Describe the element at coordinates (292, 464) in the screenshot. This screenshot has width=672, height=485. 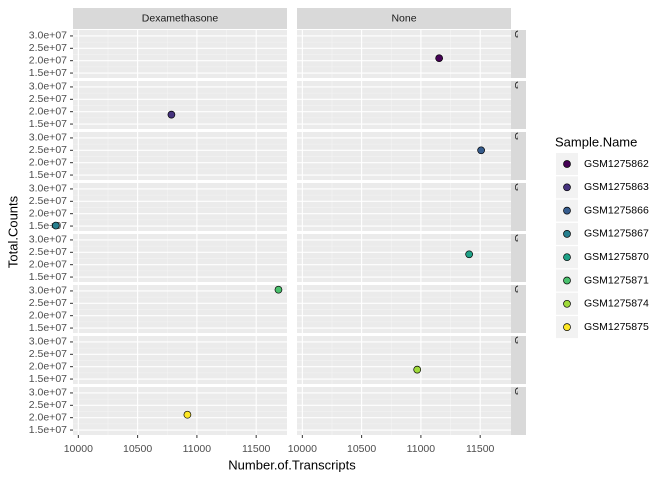
I see `x-axis-title: Number.of.Transcripts` at that location.